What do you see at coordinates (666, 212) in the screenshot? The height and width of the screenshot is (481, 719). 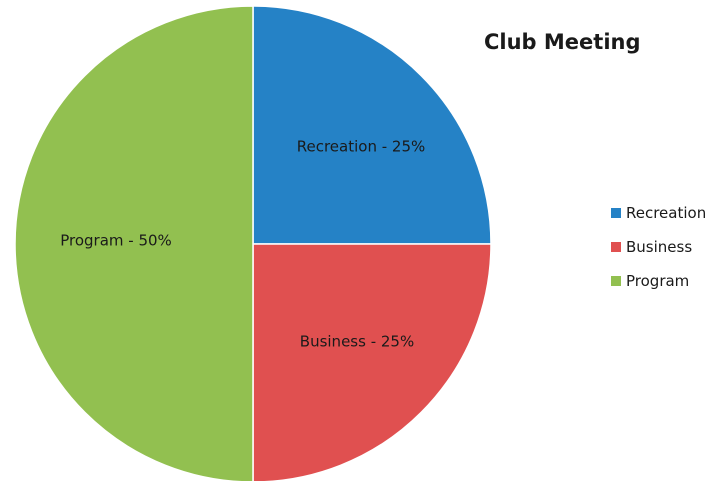 I see `legend-label-recreation: Recreation` at bounding box center [666, 212].